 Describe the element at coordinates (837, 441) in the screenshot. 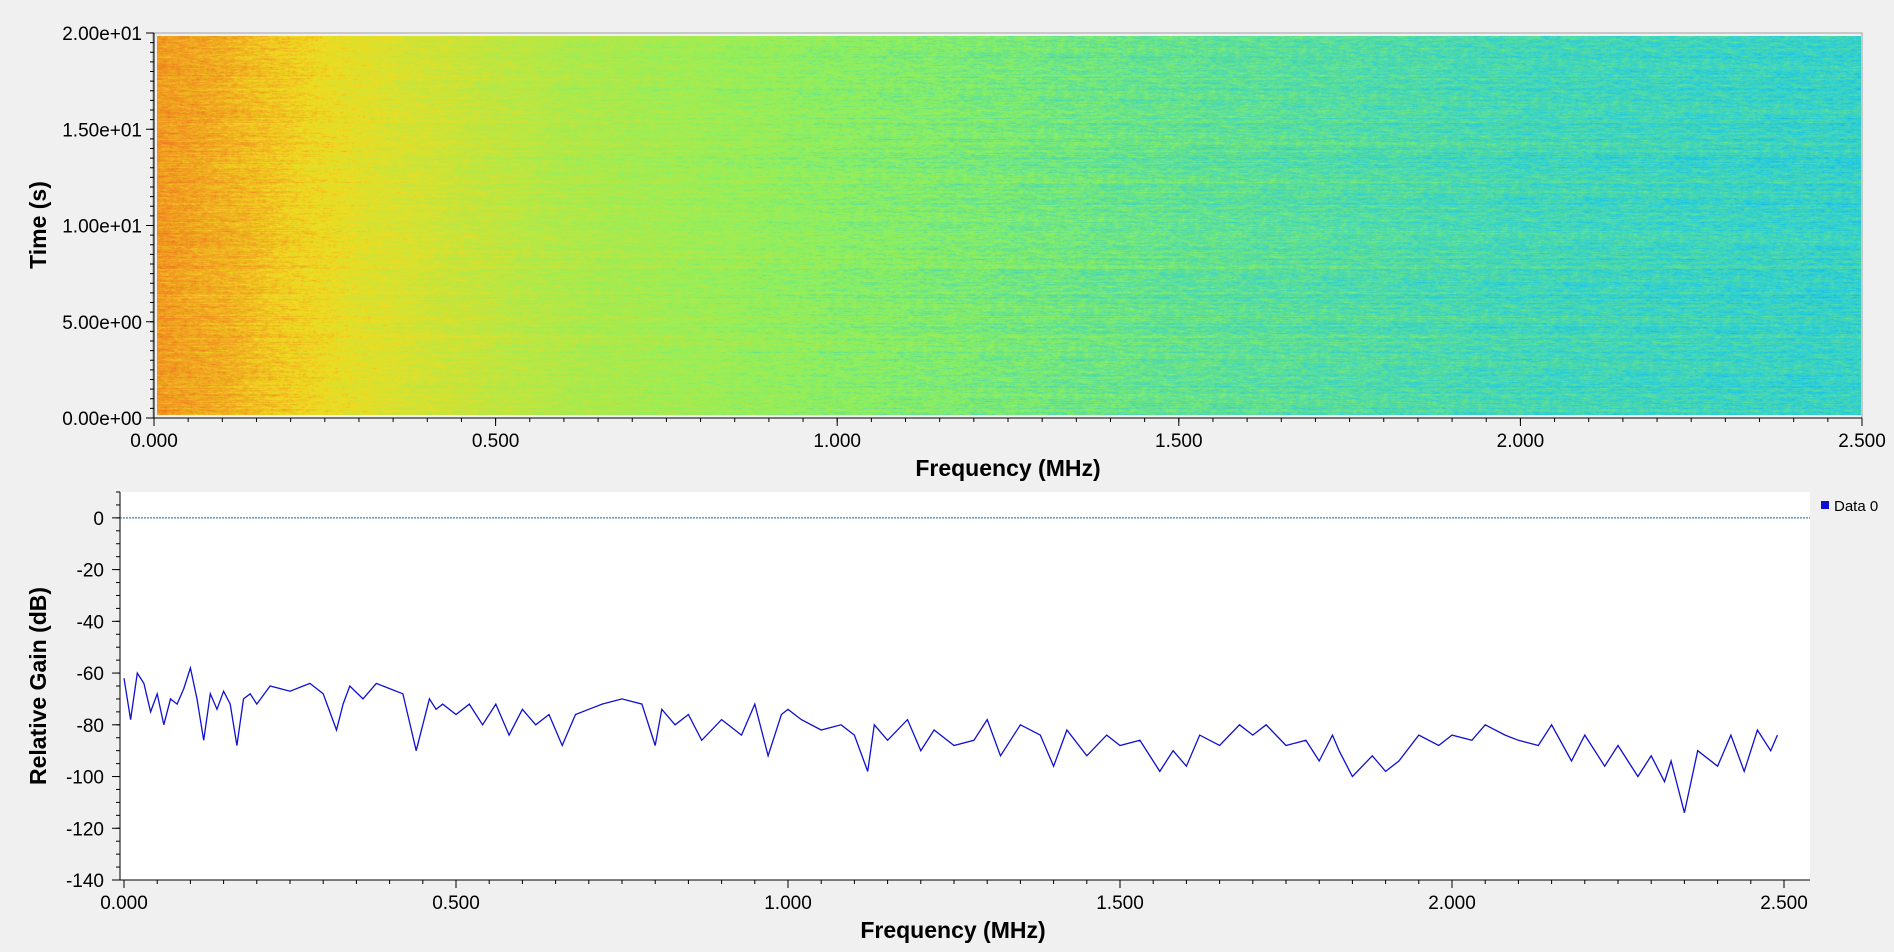

I see `waterfall-x-tick-label: 1.000` at that location.